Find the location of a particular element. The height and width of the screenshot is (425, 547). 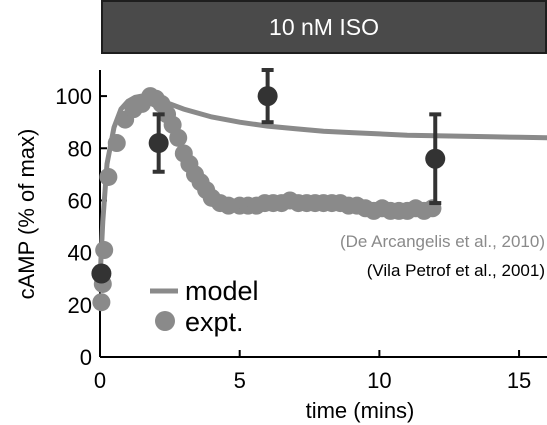

x-tick-label: 15 is located at coordinates (519, 380).